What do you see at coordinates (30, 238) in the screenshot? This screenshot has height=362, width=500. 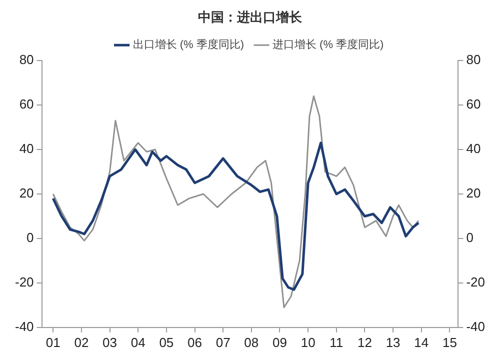 I see `y-tick-label: 0` at bounding box center [30, 238].